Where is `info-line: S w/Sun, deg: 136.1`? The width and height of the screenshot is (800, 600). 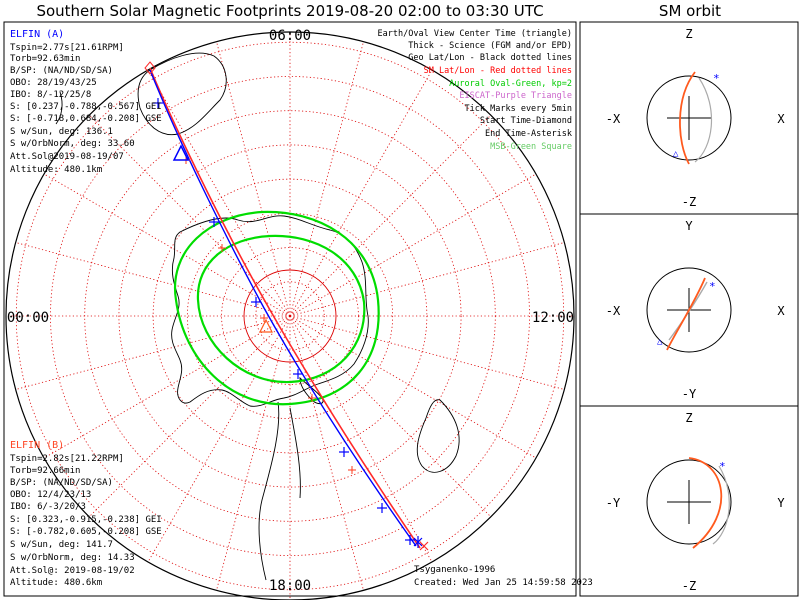 info-line: S w/Sun, deg: 136.1 is located at coordinates (61, 132).